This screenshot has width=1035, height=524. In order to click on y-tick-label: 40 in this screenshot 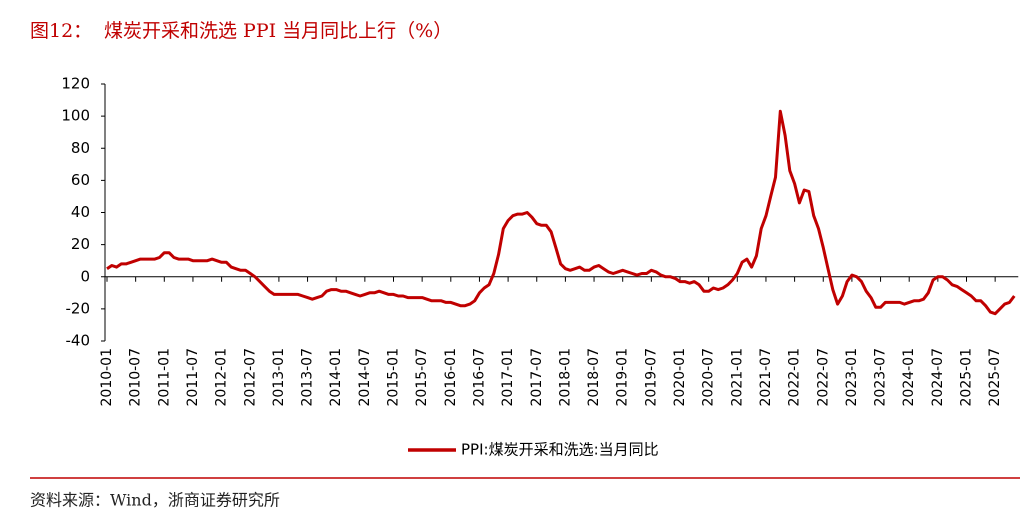, I will do `click(80, 212)`.